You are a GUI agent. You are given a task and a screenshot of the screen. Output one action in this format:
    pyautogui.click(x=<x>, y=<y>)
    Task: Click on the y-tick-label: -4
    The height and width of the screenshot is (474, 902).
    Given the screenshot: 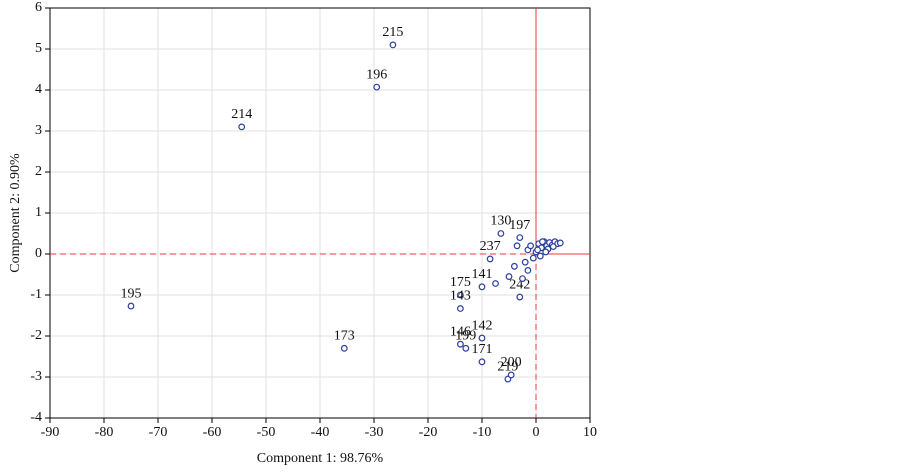 What is the action you would take?
    pyautogui.click(x=36, y=417)
    